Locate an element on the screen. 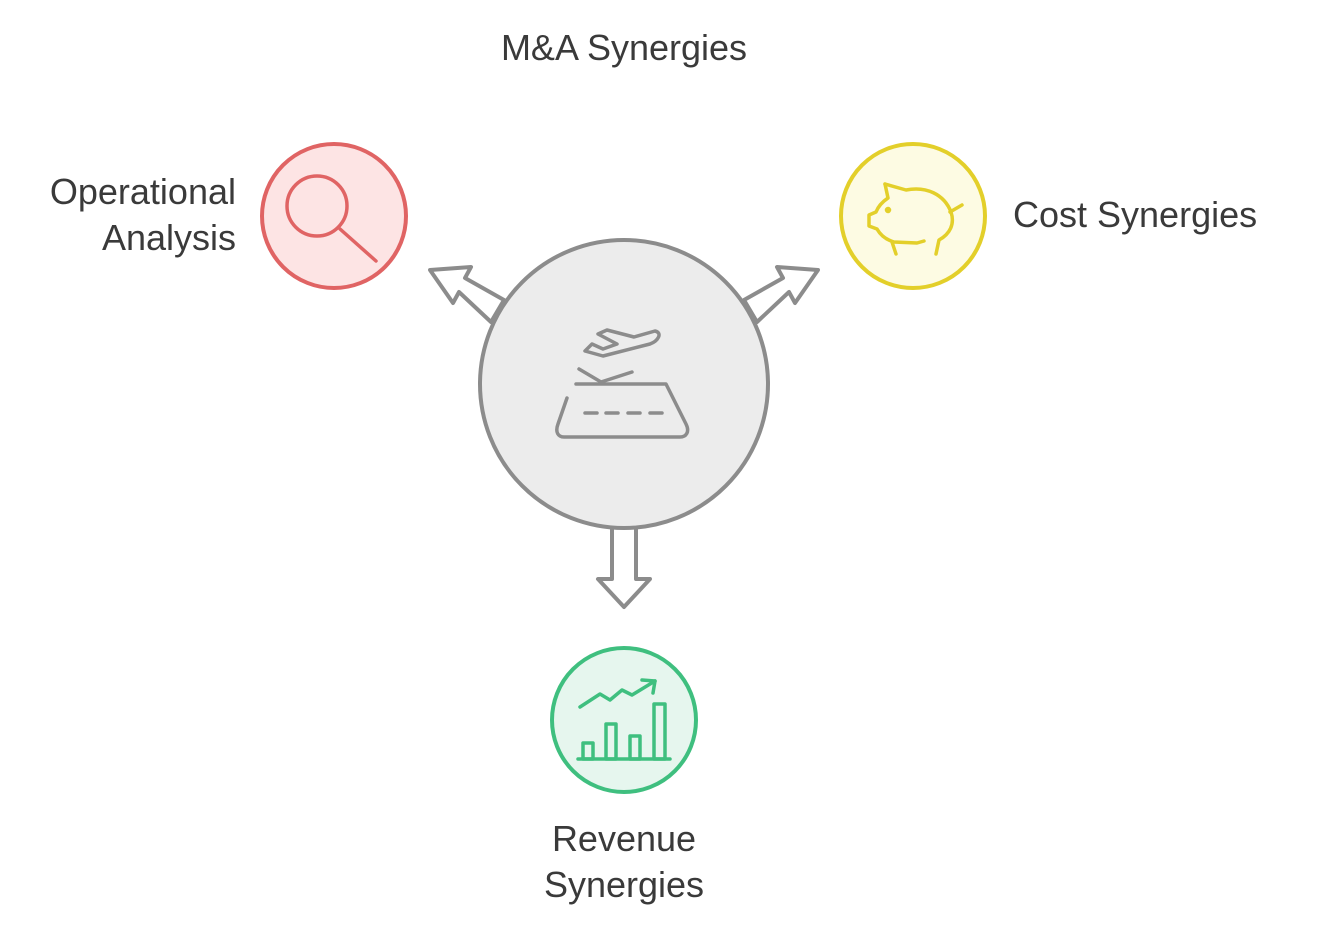 The image size is (1320, 936). cost-node is located at coordinates (913, 216).